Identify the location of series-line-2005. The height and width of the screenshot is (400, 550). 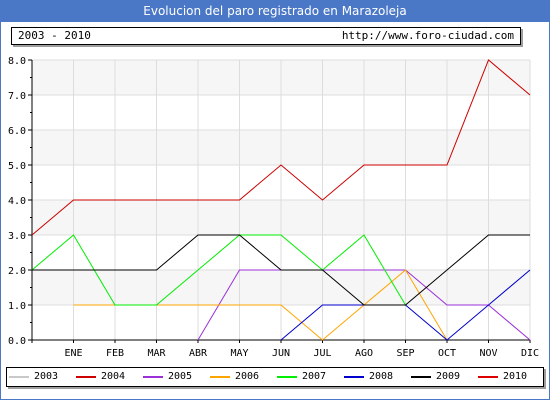
(364, 305).